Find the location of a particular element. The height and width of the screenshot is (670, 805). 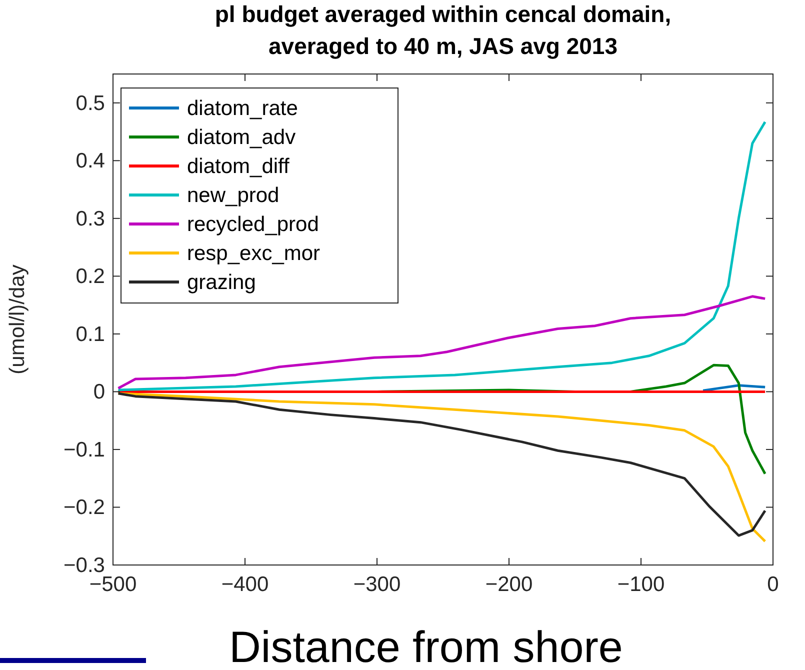

y-tick-label: 0.3 is located at coordinates (90, 218).